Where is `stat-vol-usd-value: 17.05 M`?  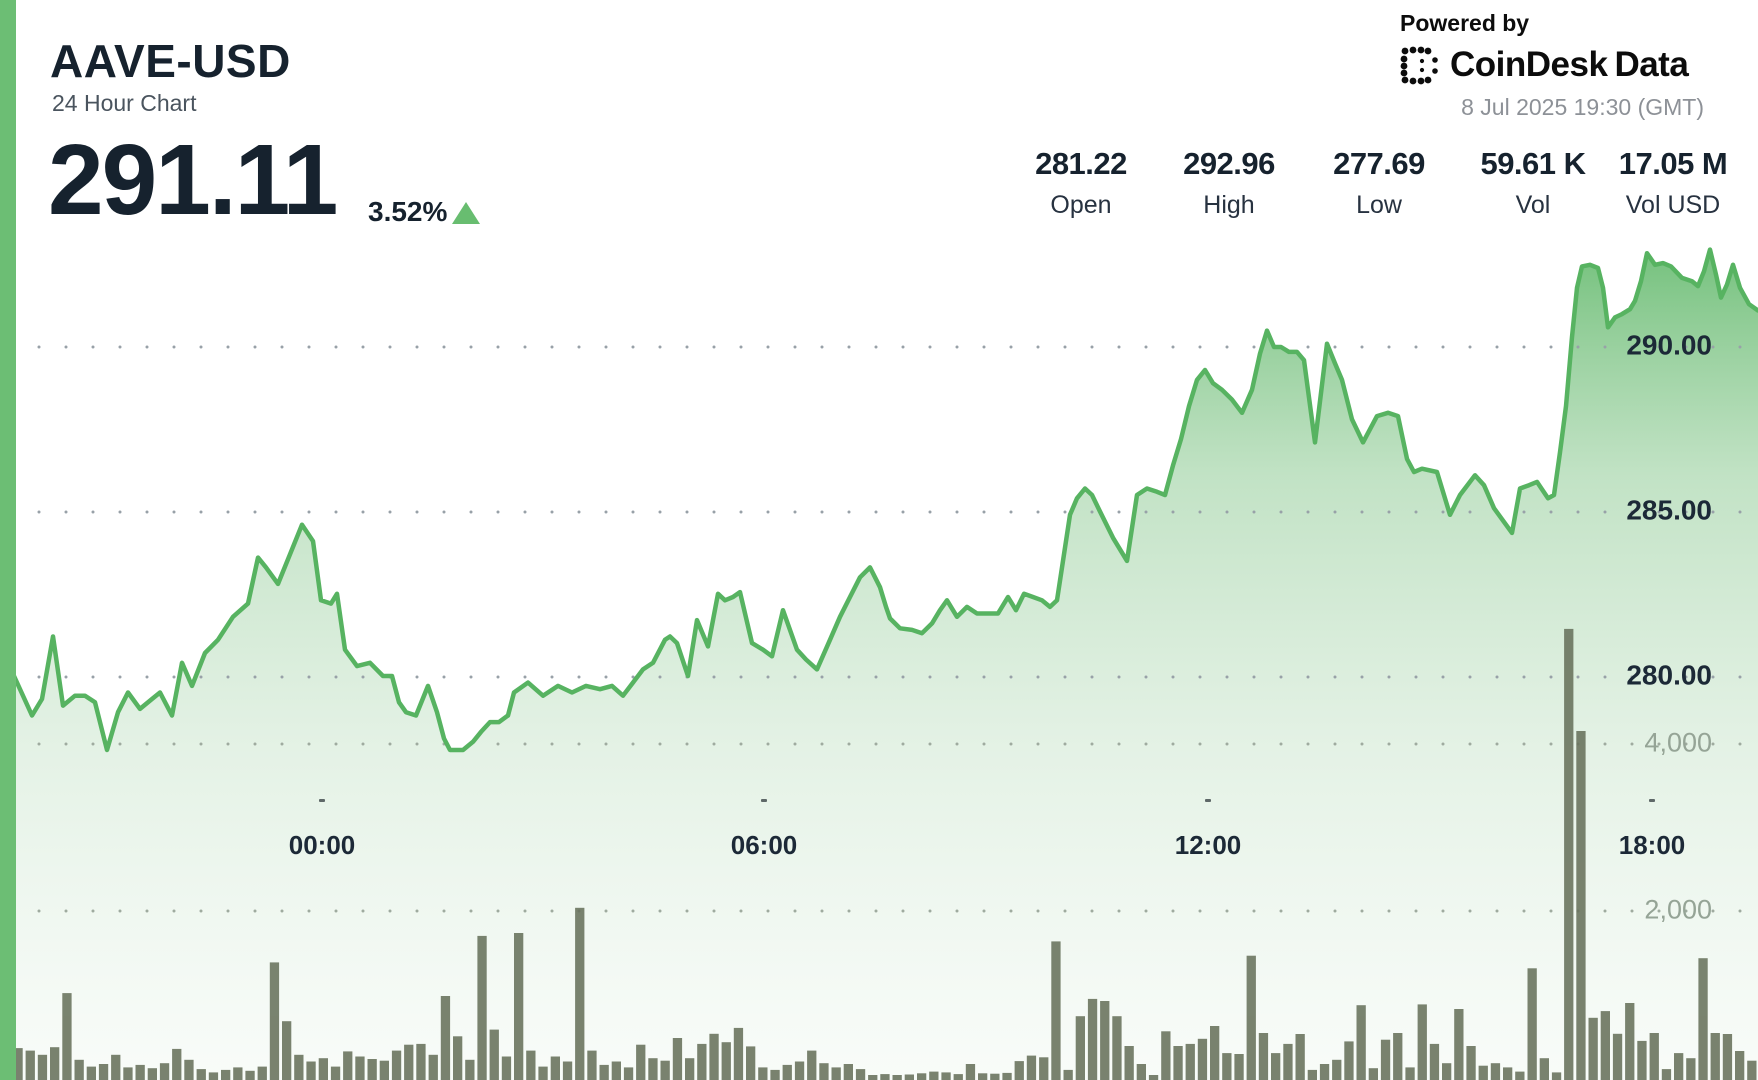
stat-vol-usd-value: 17.05 M is located at coordinates (1673, 163).